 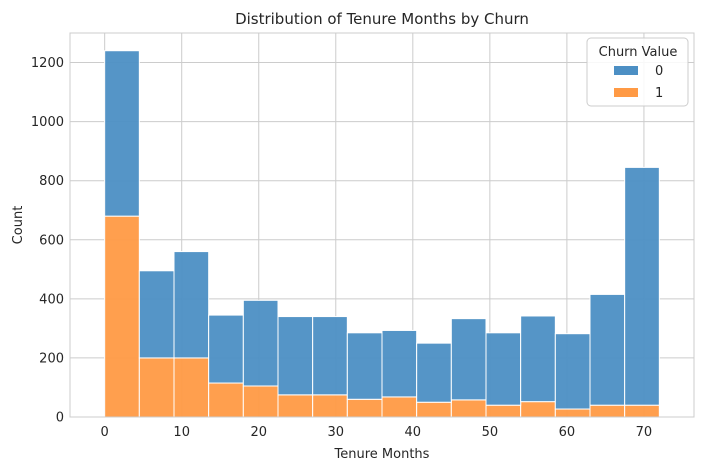 I want to click on y-tick-label: 400, so click(x=51, y=299).